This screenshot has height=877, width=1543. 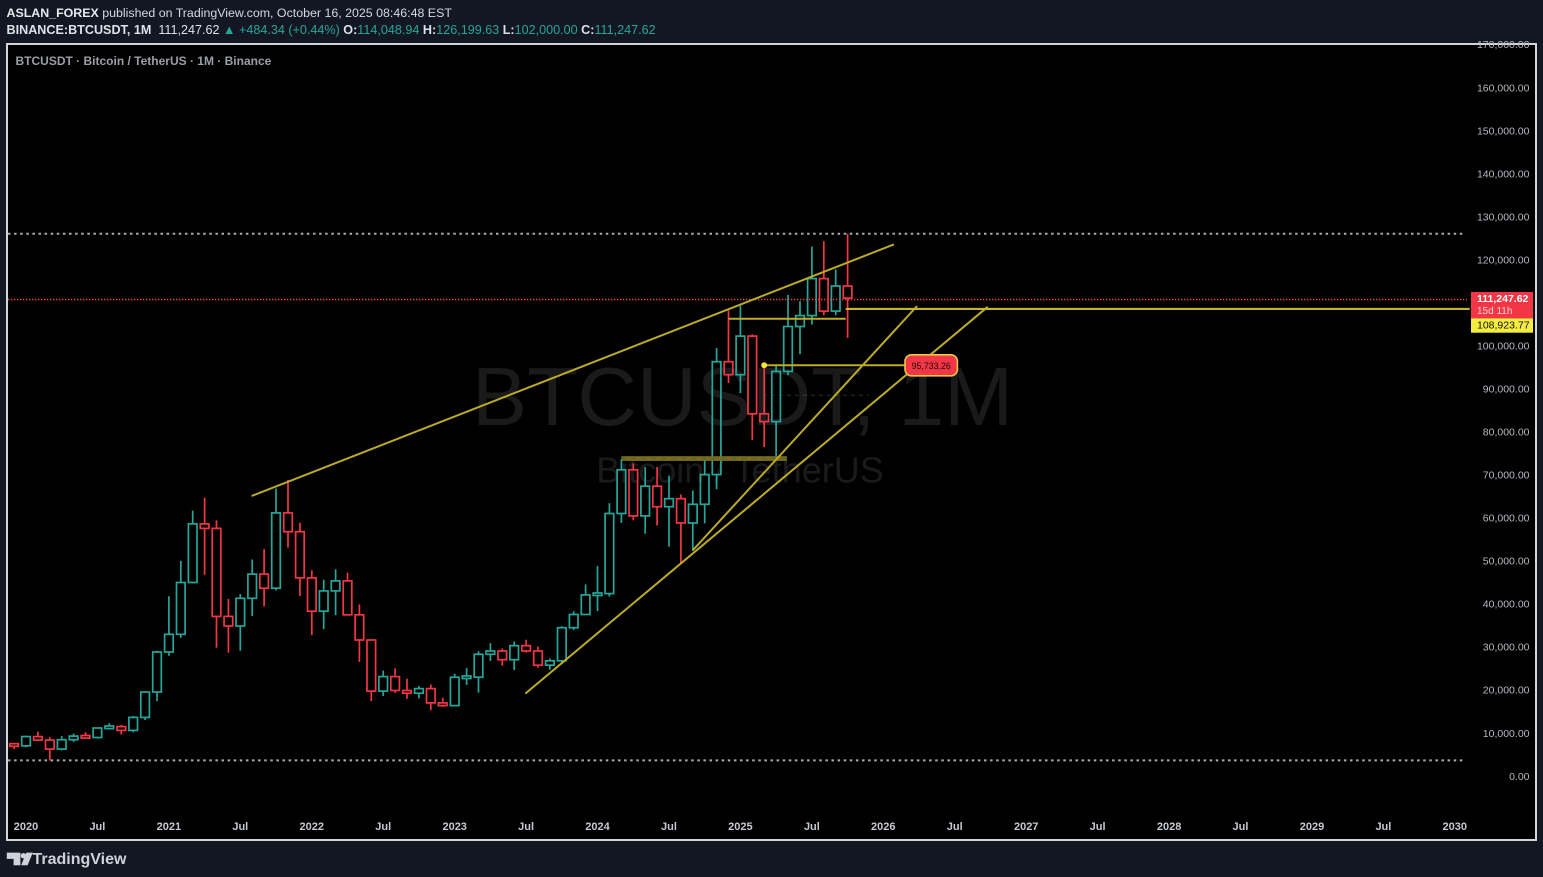 What do you see at coordinates (80, 859) in the screenshot?
I see `svg-text: TradingView` at bounding box center [80, 859].